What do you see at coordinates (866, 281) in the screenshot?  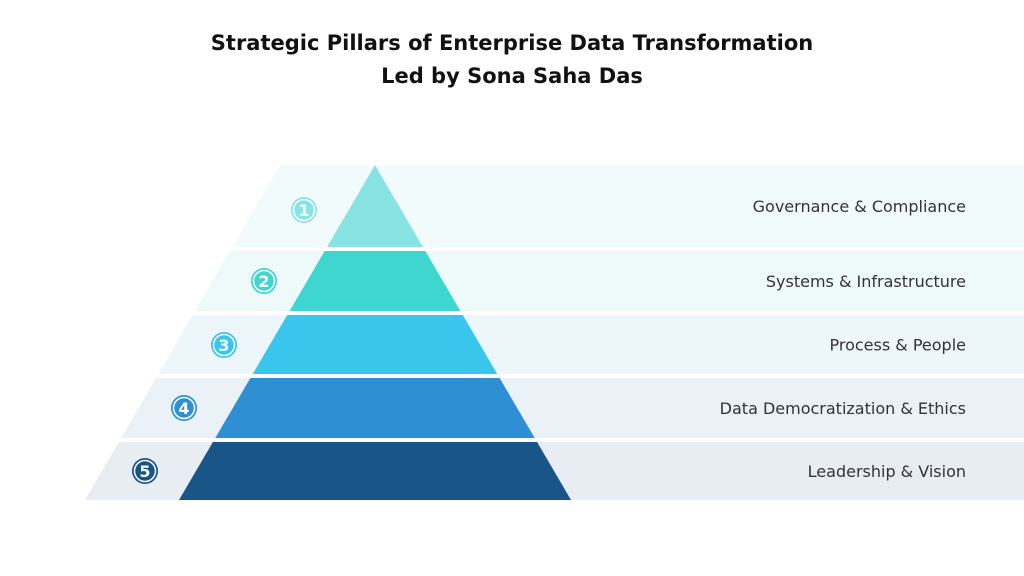 I see `level-label: Systems & Infrastructure` at bounding box center [866, 281].